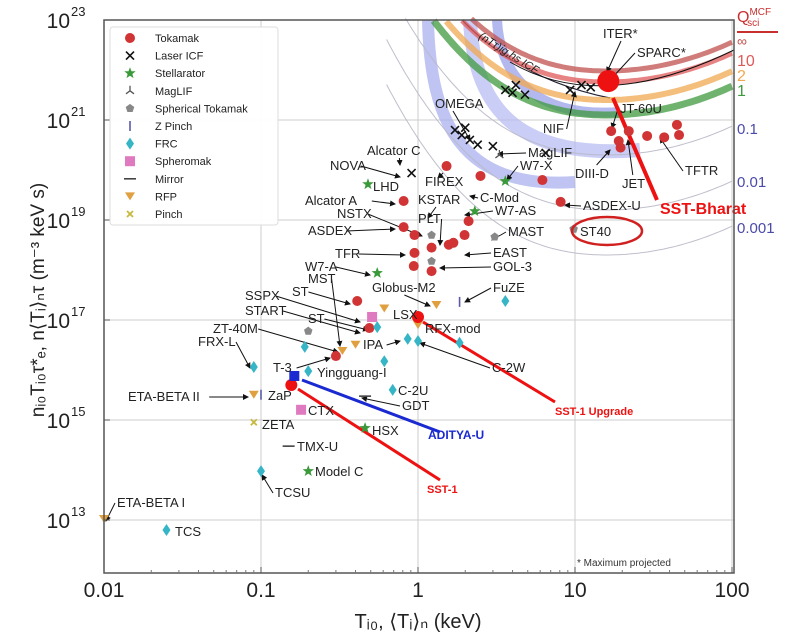 This screenshot has height=637, width=790. Describe the element at coordinates (377, 272) in the screenshot. I see `stellarator-point` at that location.